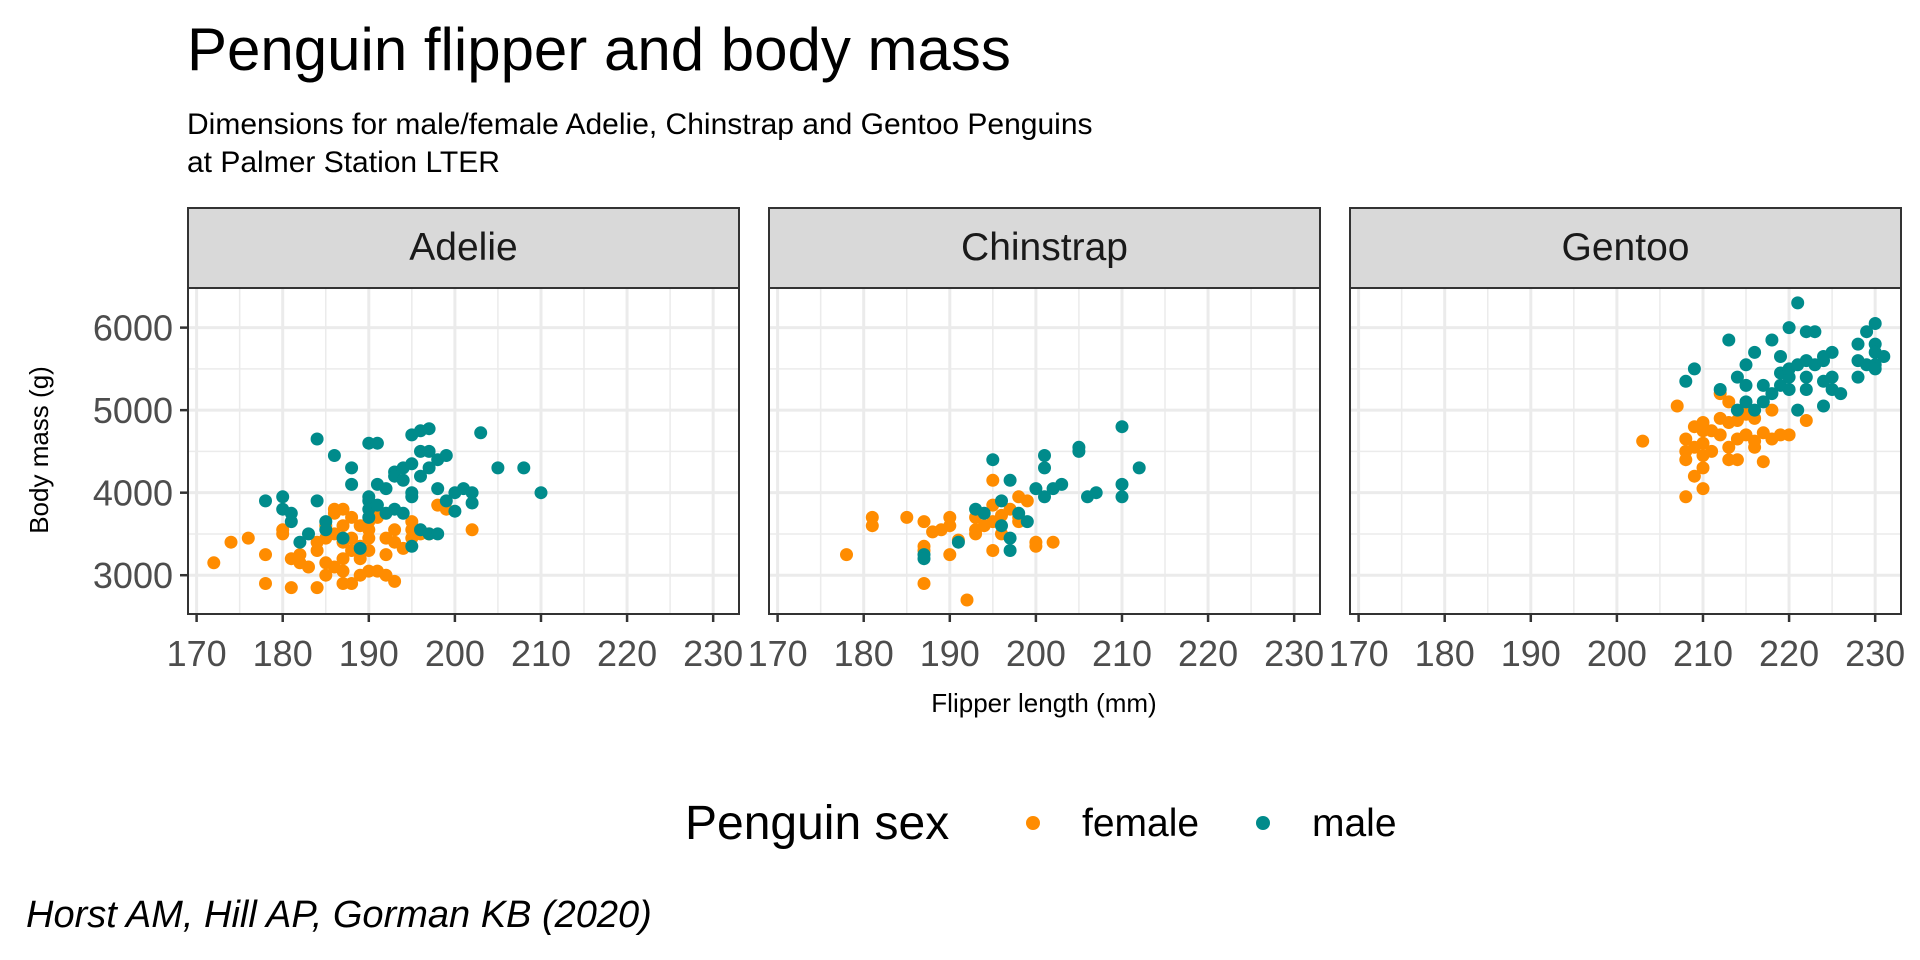 This screenshot has height=960, width=1920. What do you see at coordinates (343, 162) in the screenshot?
I see `chart-subtitle-line-2: at Palmer Station LTER` at bounding box center [343, 162].